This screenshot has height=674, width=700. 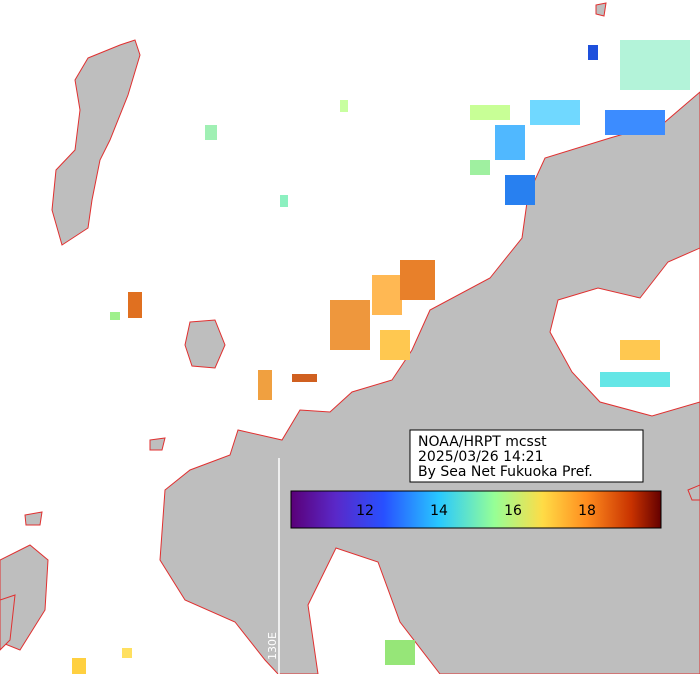 What do you see at coordinates (365, 511) in the screenshot?
I see `colorbar-tick-label: 12` at bounding box center [365, 511].